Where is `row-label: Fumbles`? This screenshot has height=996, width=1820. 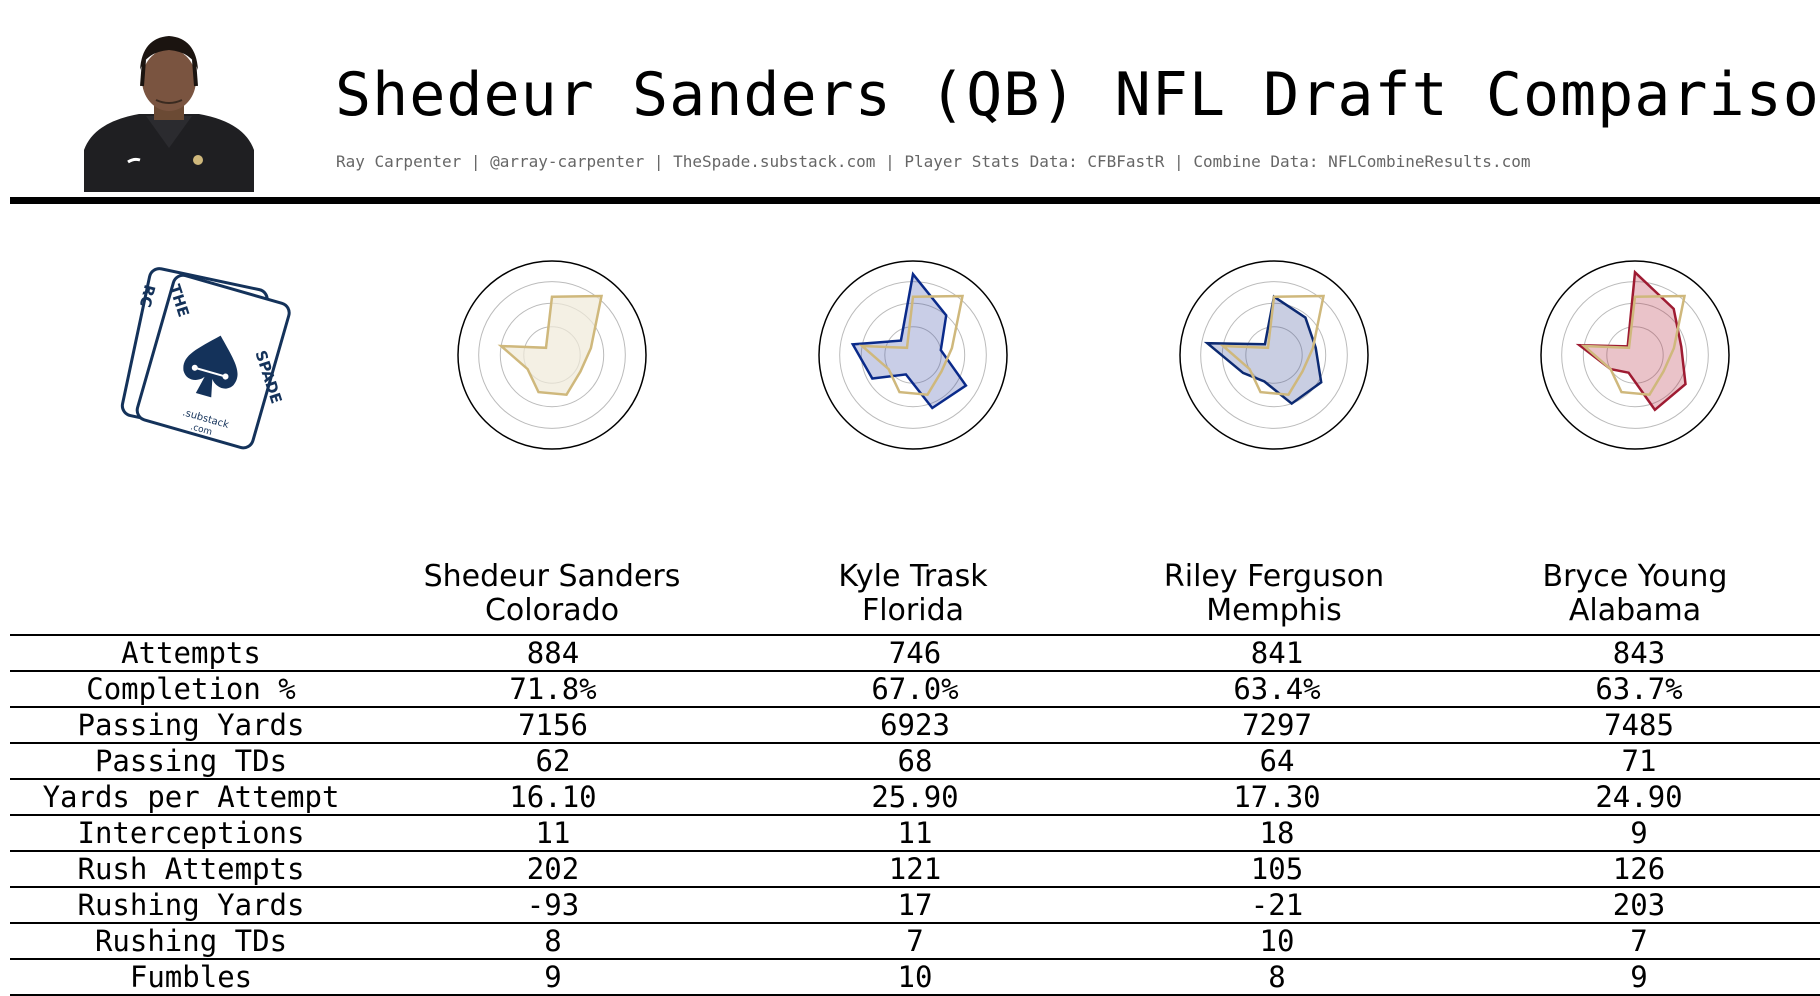 row-label: Fumbles is located at coordinates (191, 977).